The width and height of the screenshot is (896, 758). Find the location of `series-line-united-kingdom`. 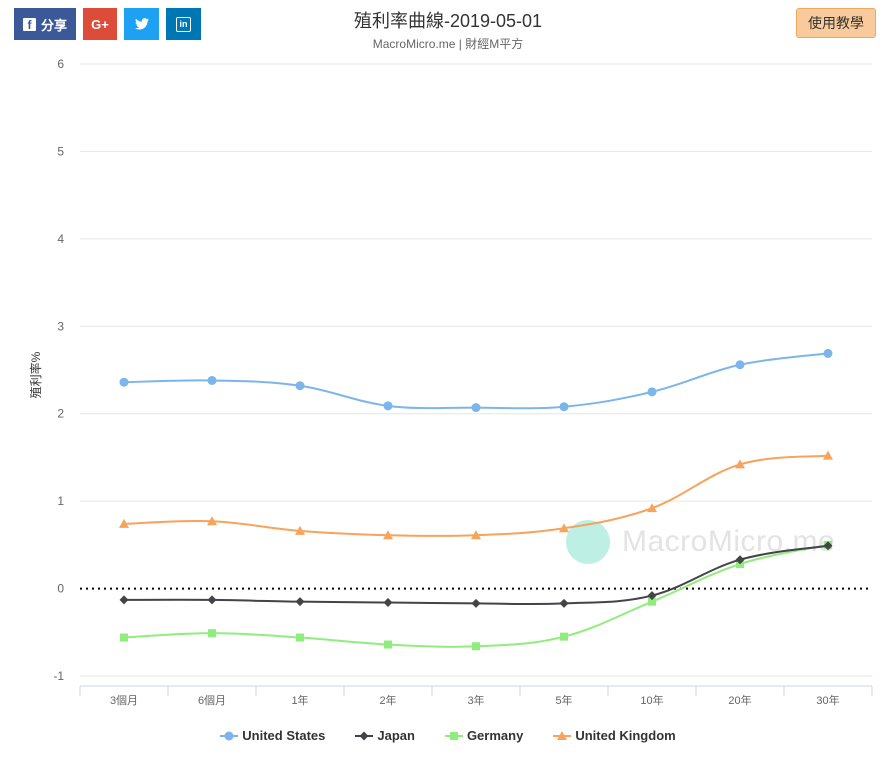

series-line-united-kingdom is located at coordinates (476, 496).